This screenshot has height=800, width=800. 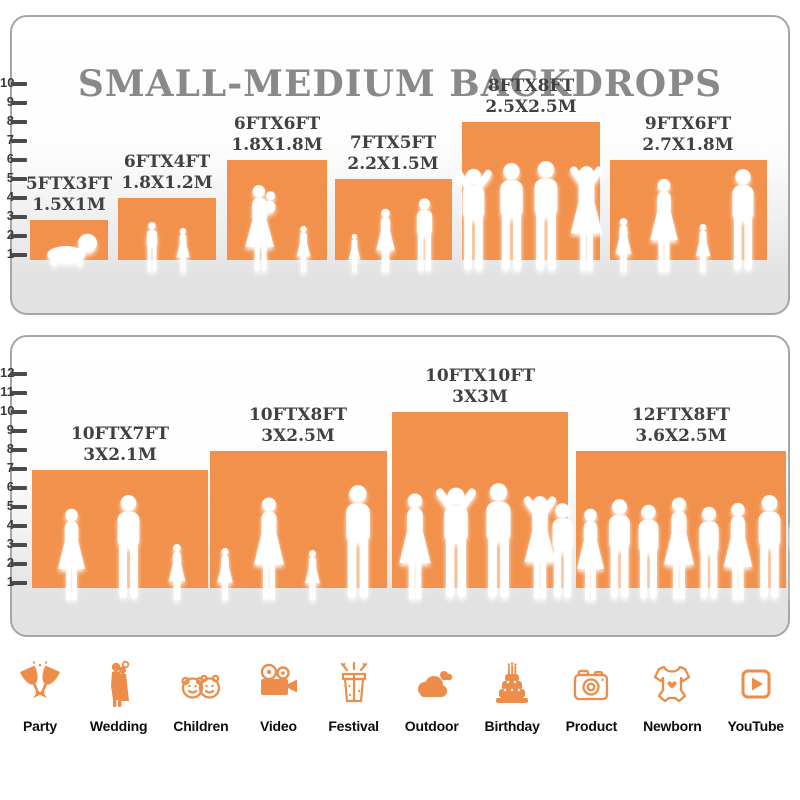 I want to click on video-icon, so click(x=279, y=679).